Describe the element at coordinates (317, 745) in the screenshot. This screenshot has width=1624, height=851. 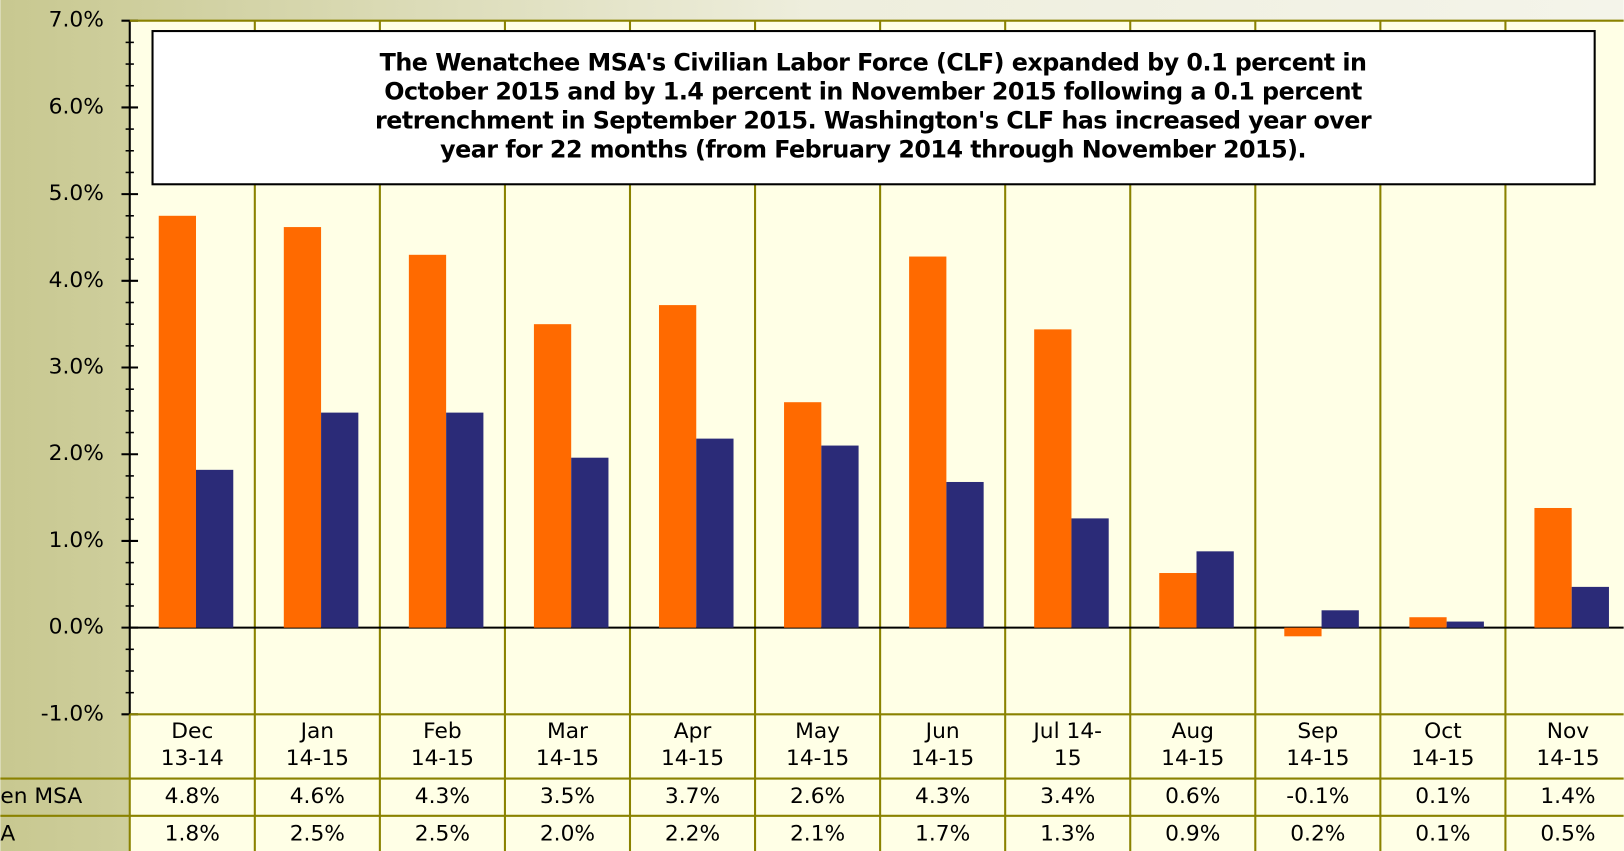
I see `x-tick-label: Jan 14-15` at that location.